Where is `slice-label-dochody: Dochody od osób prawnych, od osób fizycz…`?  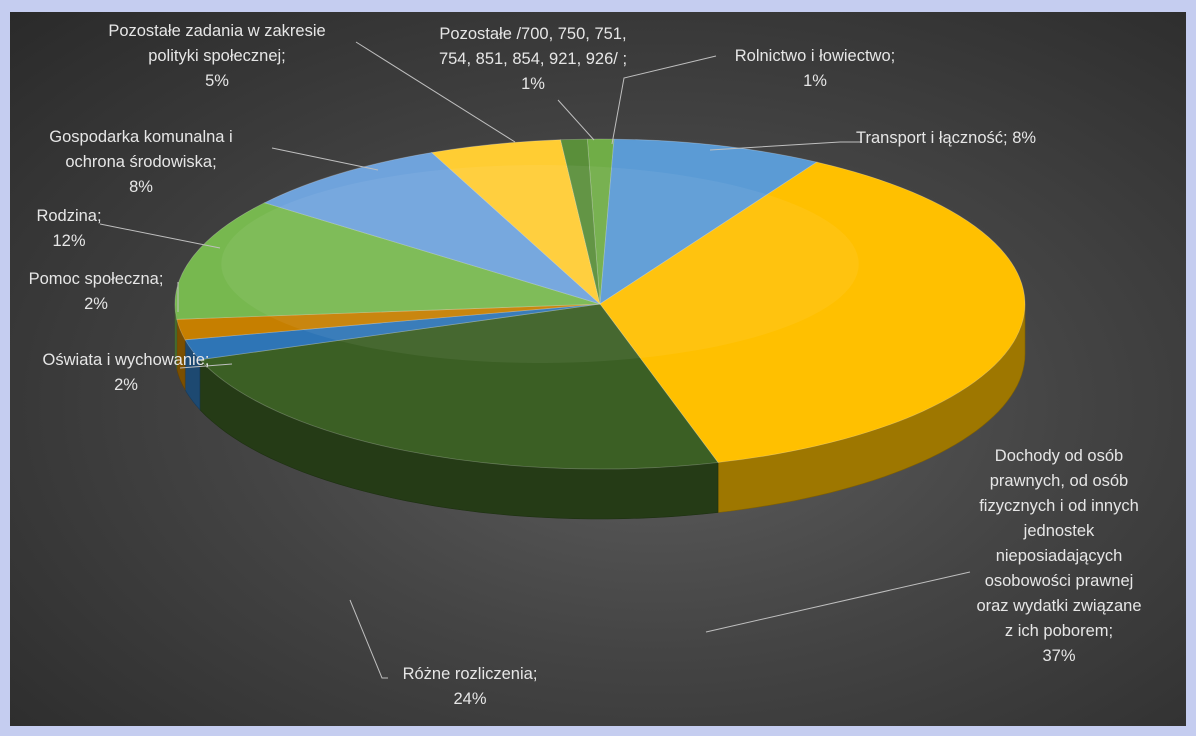 slice-label-dochody: Dochody od osób prawnych, od osób fizycz… is located at coordinates (1059, 556).